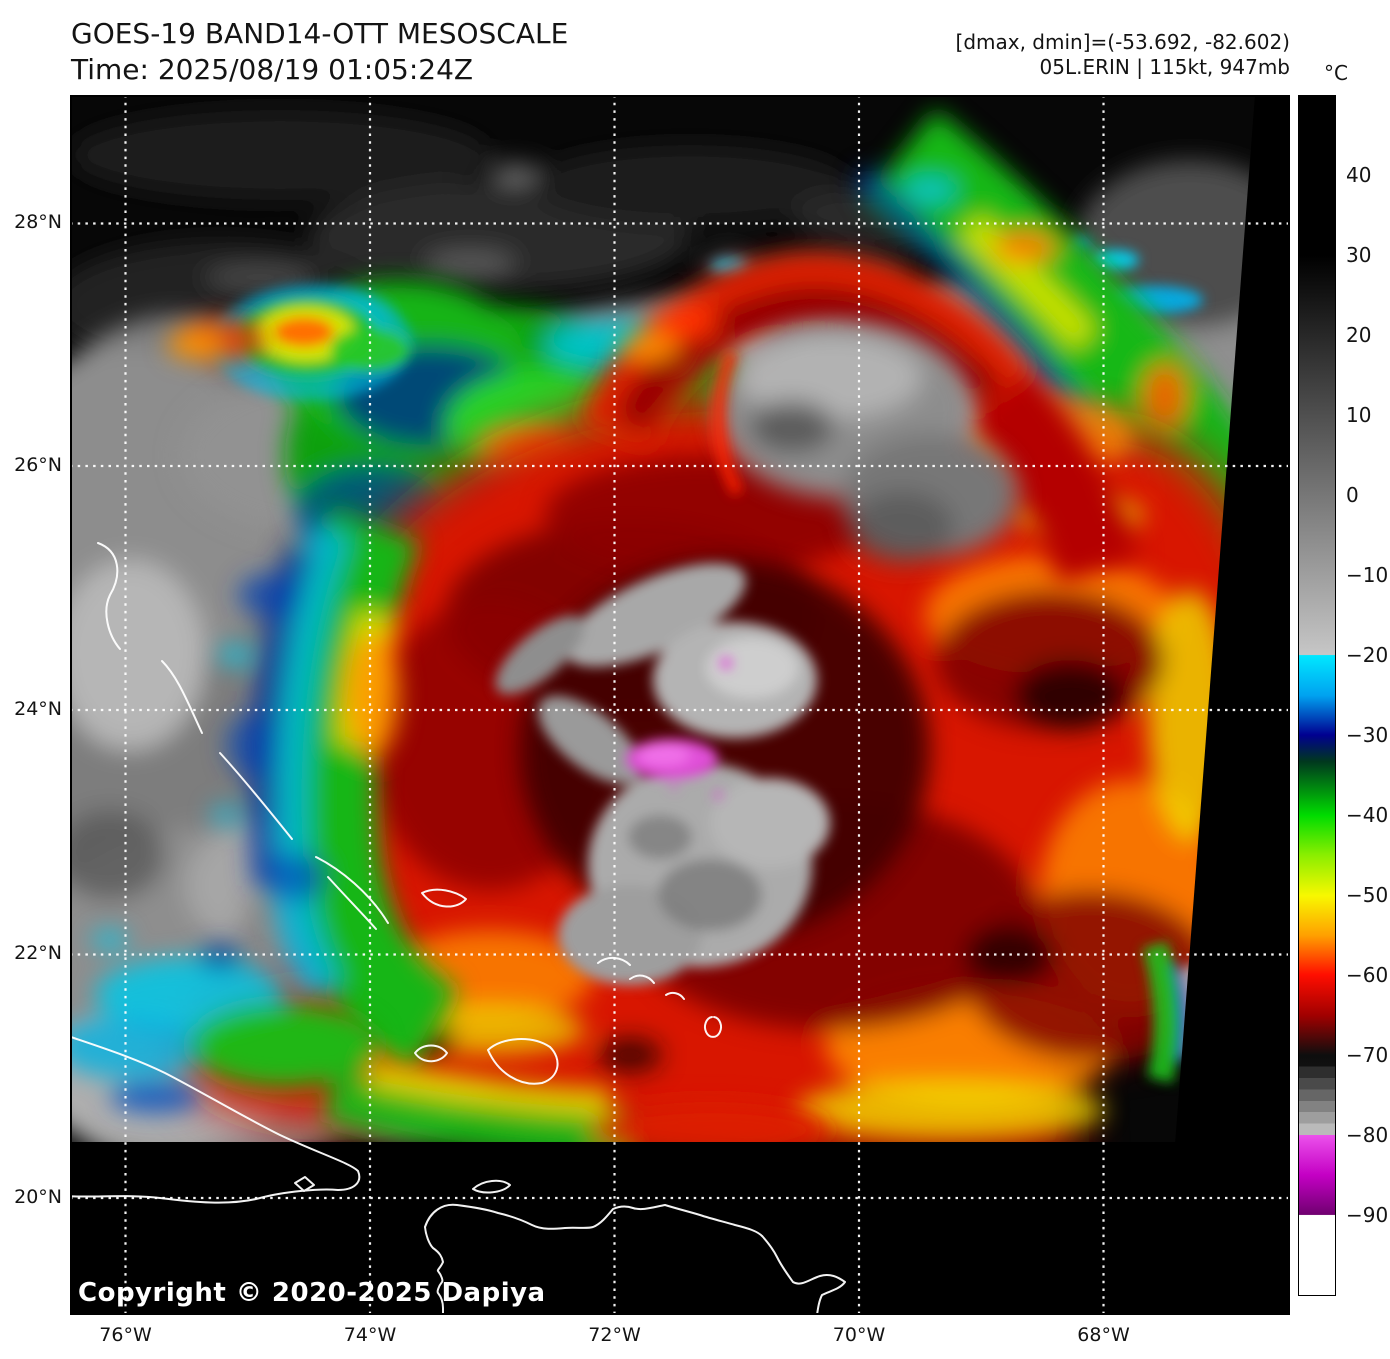 This screenshot has width=1390, height=1359. Describe the element at coordinates (1226, 705) in the screenshot. I see `scan-edge-wedge` at that location.